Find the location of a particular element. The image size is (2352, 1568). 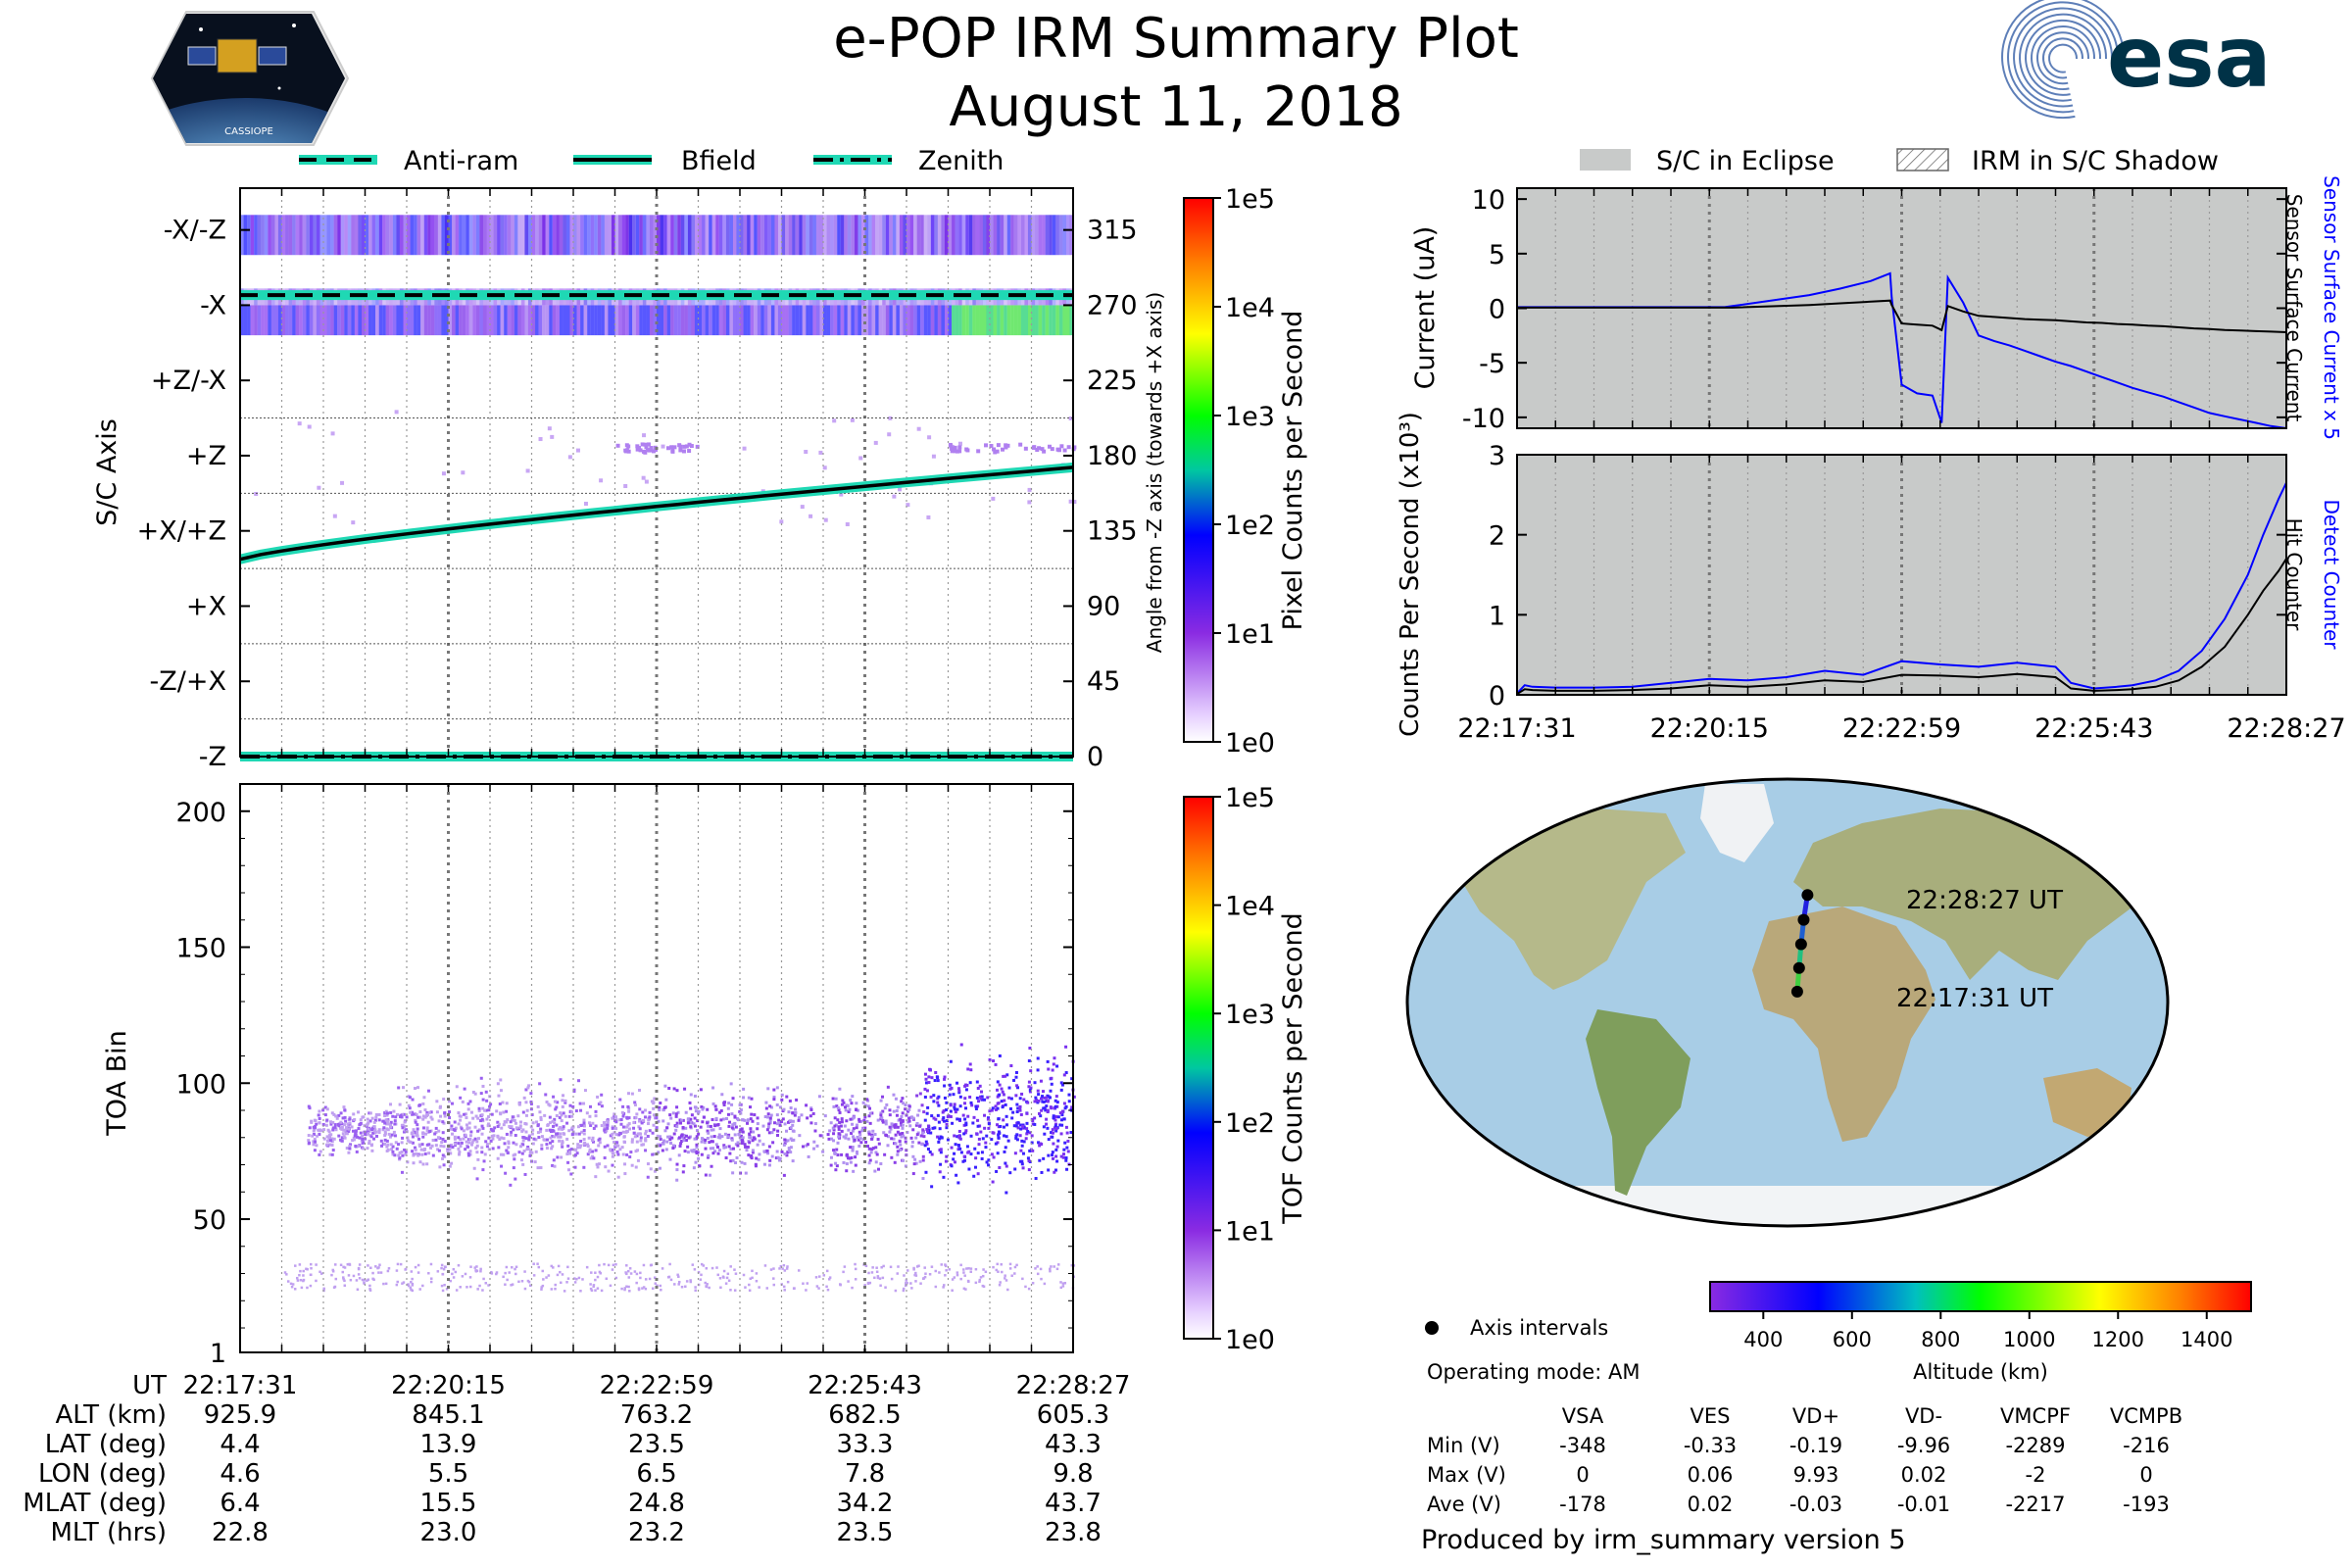

legend-bfield-label: Bfield is located at coordinates (719, 161).